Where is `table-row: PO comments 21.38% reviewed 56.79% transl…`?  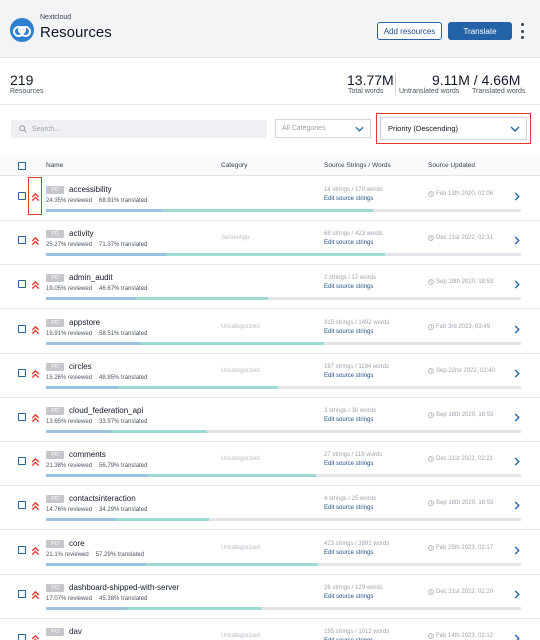 table-row: PO comments 21.38% reviewed 56.79% transl… is located at coordinates (270, 464).